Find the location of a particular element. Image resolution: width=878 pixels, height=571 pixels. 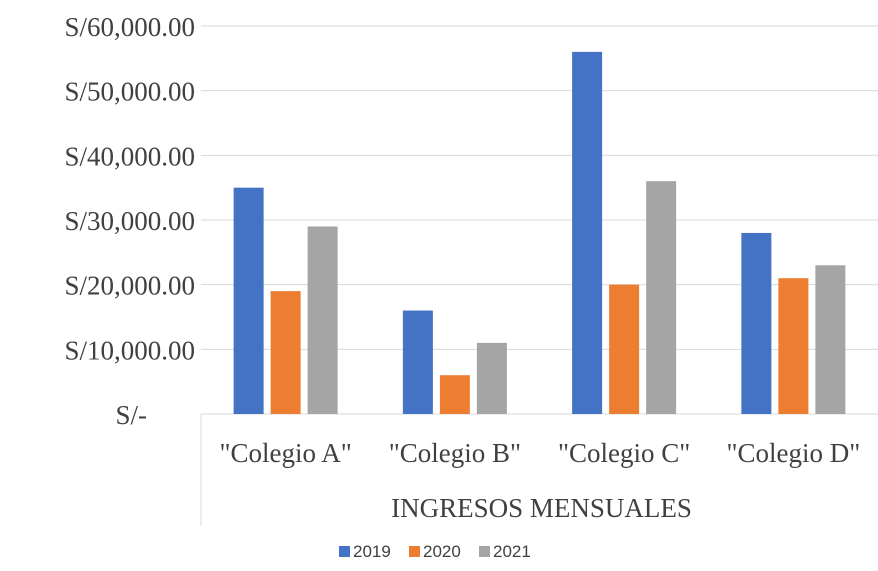

x-category-label: "Colegio C" is located at coordinates (624, 453).